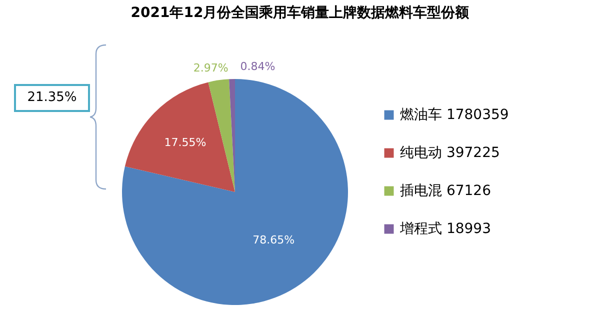 The height and width of the screenshot is (330, 600). Describe the element at coordinates (210, 67) in the screenshot. I see `data-label: 2.97%` at that location.